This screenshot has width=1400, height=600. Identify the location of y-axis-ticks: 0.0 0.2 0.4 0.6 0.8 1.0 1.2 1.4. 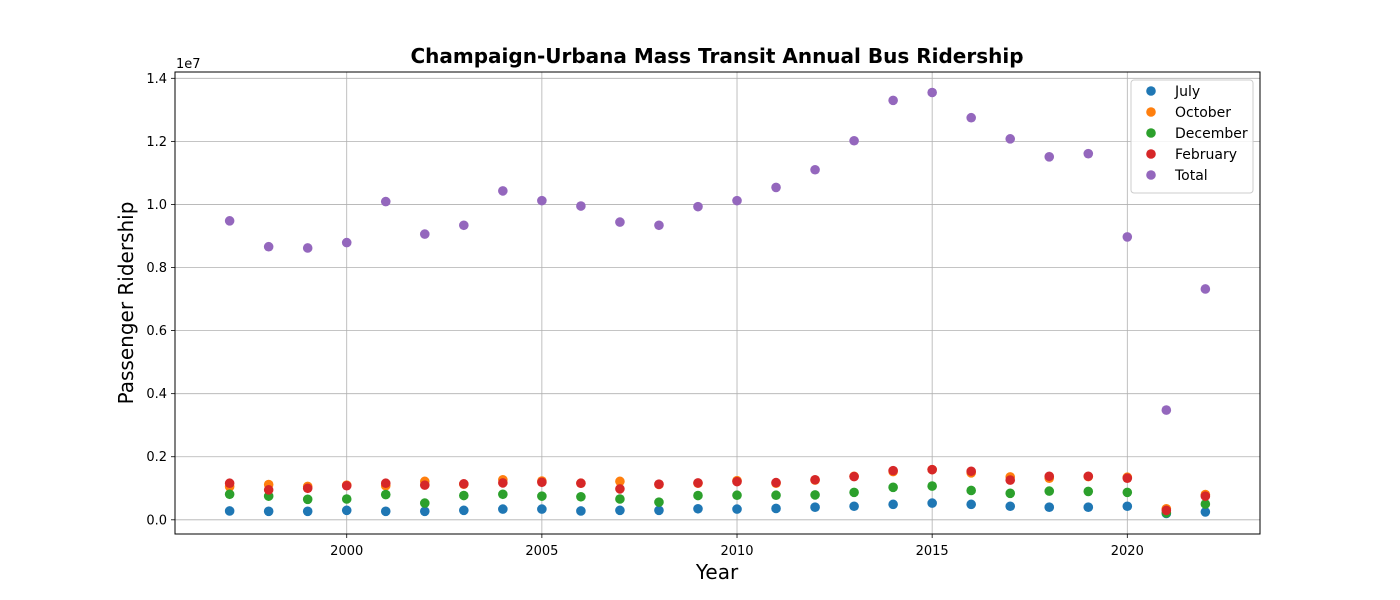
(160, 300).